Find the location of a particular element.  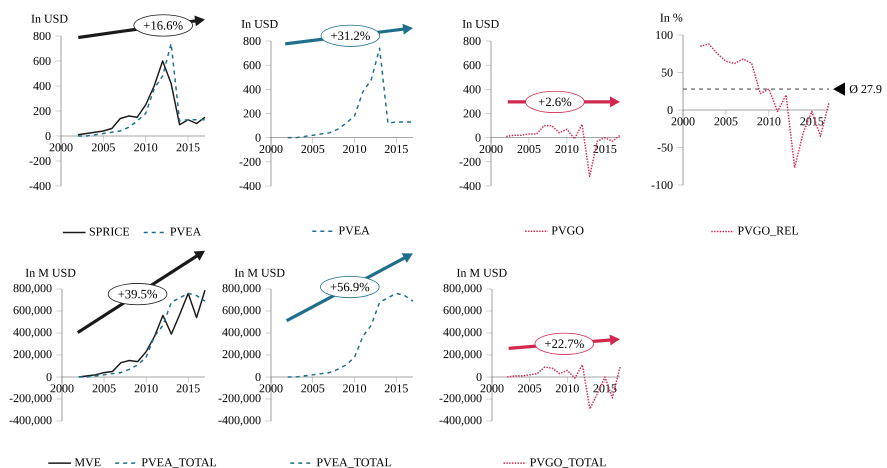

annotation: +56.9% is located at coordinates (350, 287).